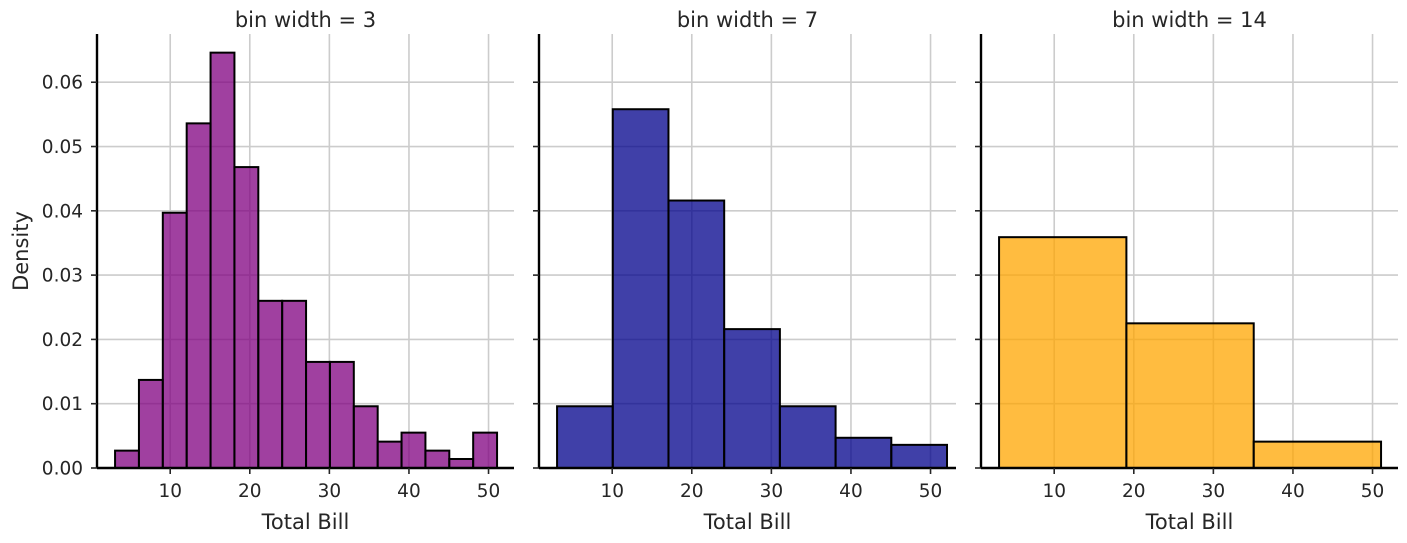  Describe the element at coordinates (62, 469) in the screenshot. I see `y-tick-label: 0.00` at that location.